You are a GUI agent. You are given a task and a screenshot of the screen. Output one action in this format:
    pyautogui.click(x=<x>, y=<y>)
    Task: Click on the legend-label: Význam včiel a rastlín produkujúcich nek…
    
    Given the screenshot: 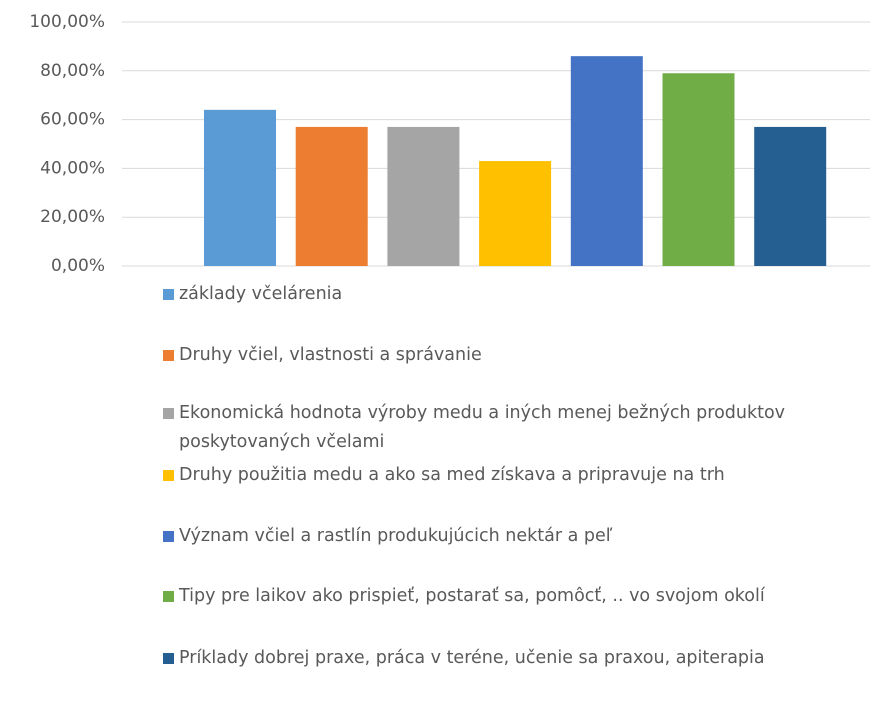 What is the action you would take?
    pyautogui.click(x=396, y=536)
    